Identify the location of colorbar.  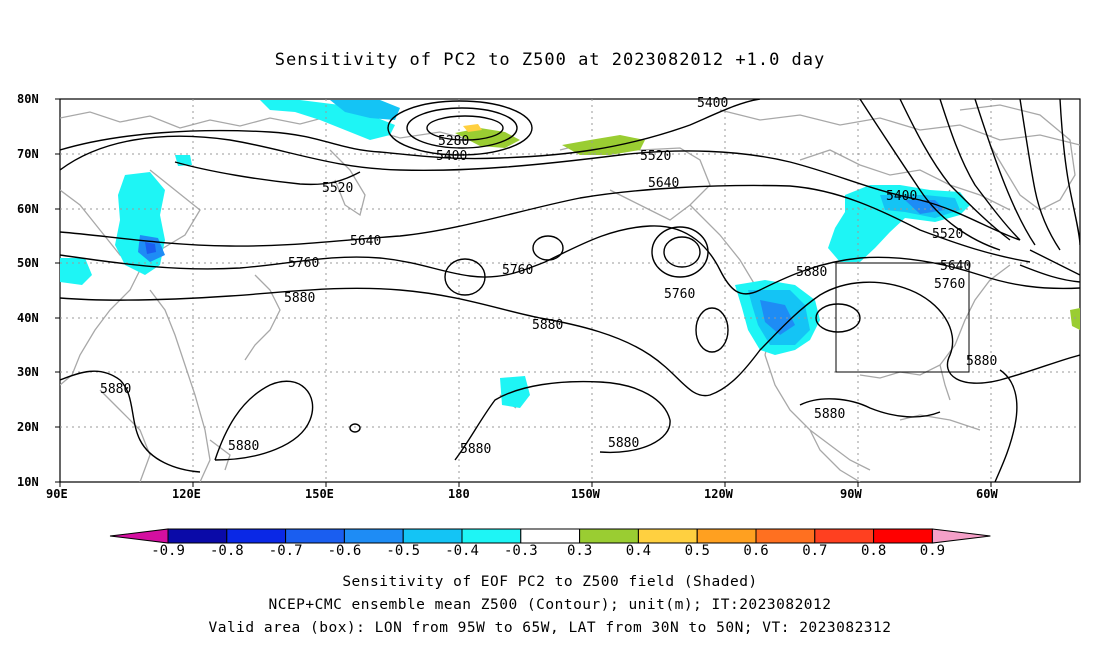
(550, 536).